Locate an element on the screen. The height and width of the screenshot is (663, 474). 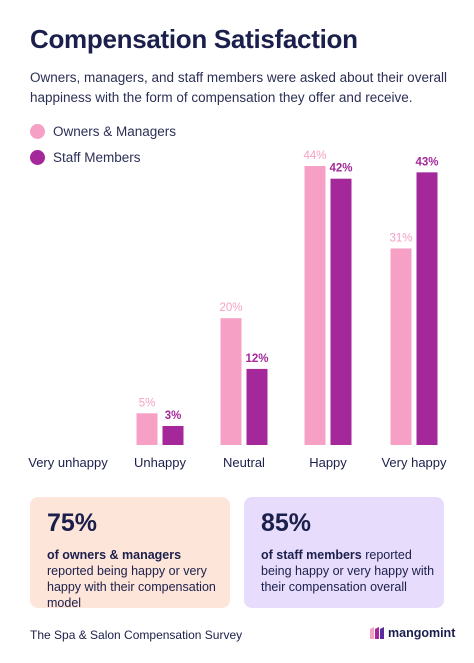
data-label-staff-neutral: 12% is located at coordinates (256, 359).